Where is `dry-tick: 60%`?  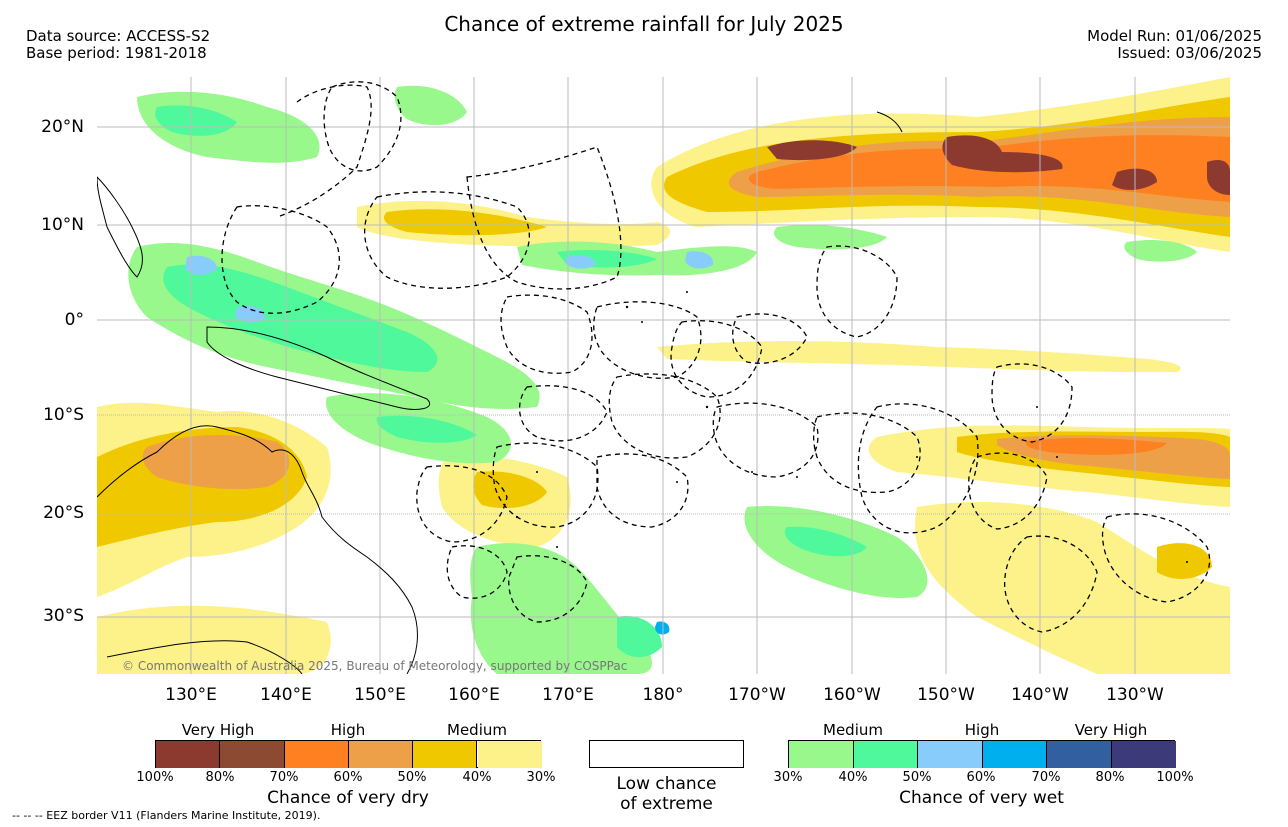
dry-tick: 60% is located at coordinates (348, 777).